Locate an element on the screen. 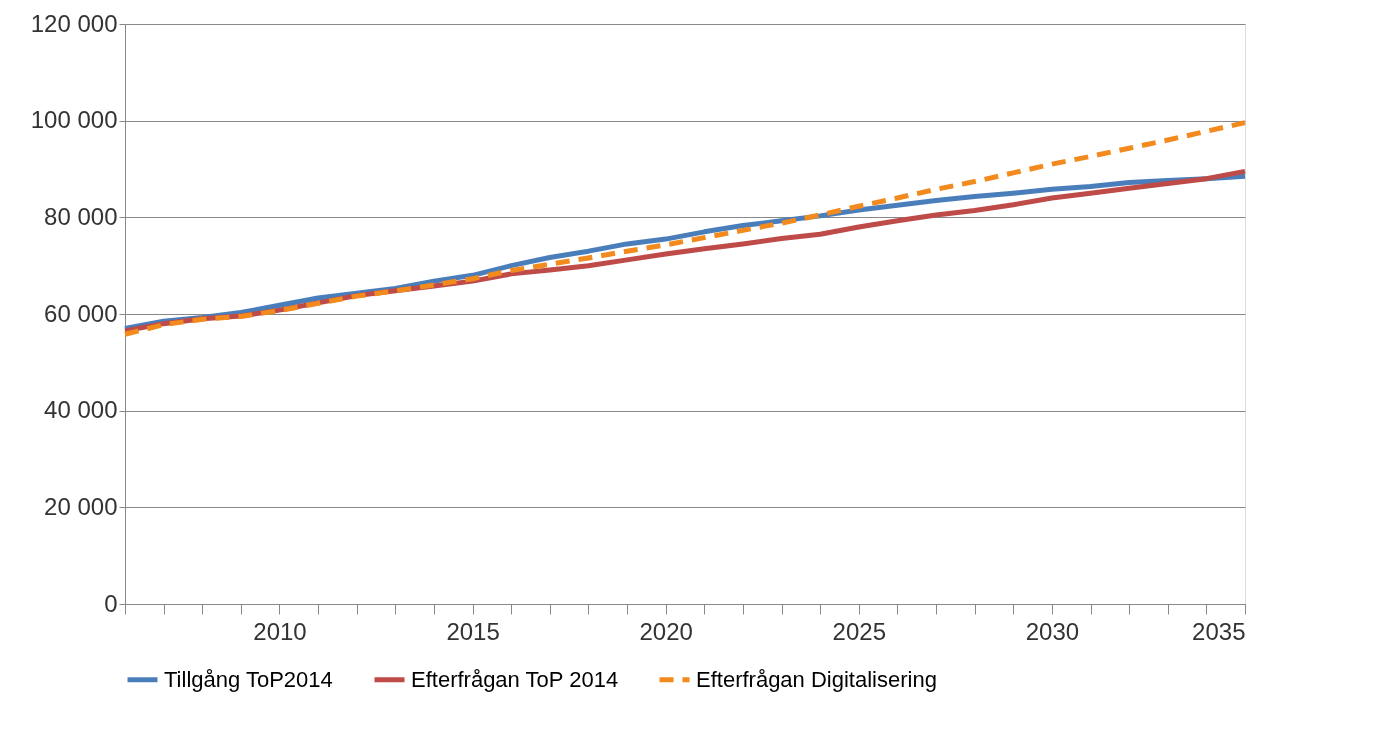  y-tick-label: 80 000 is located at coordinates (81, 216).